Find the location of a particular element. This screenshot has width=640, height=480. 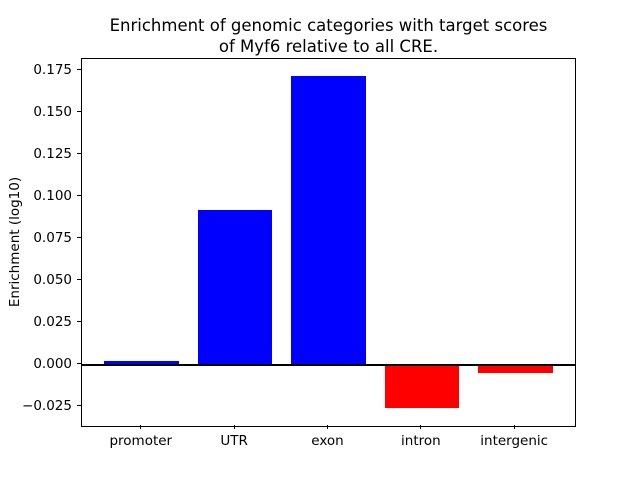

bar-promoter is located at coordinates (142, 363).